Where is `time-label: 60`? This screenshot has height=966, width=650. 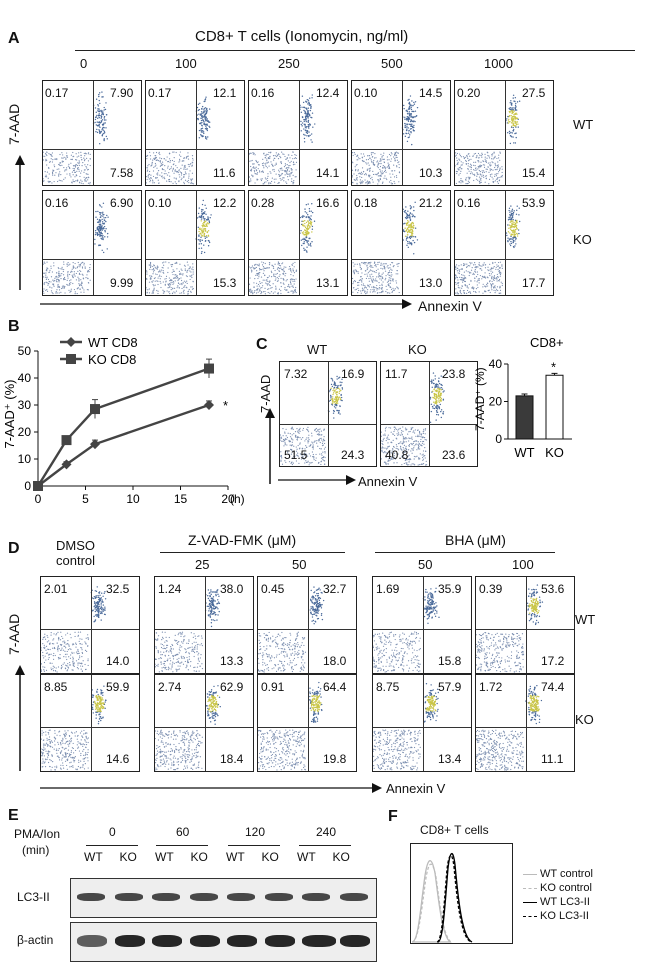
time-label: 60 is located at coordinates (183, 832).